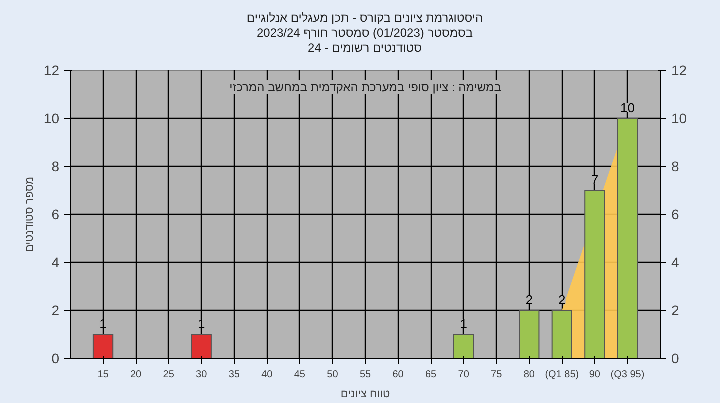 This screenshot has height=405, width=720. I want to click on x-tick-label: 50, so click(333, 375).